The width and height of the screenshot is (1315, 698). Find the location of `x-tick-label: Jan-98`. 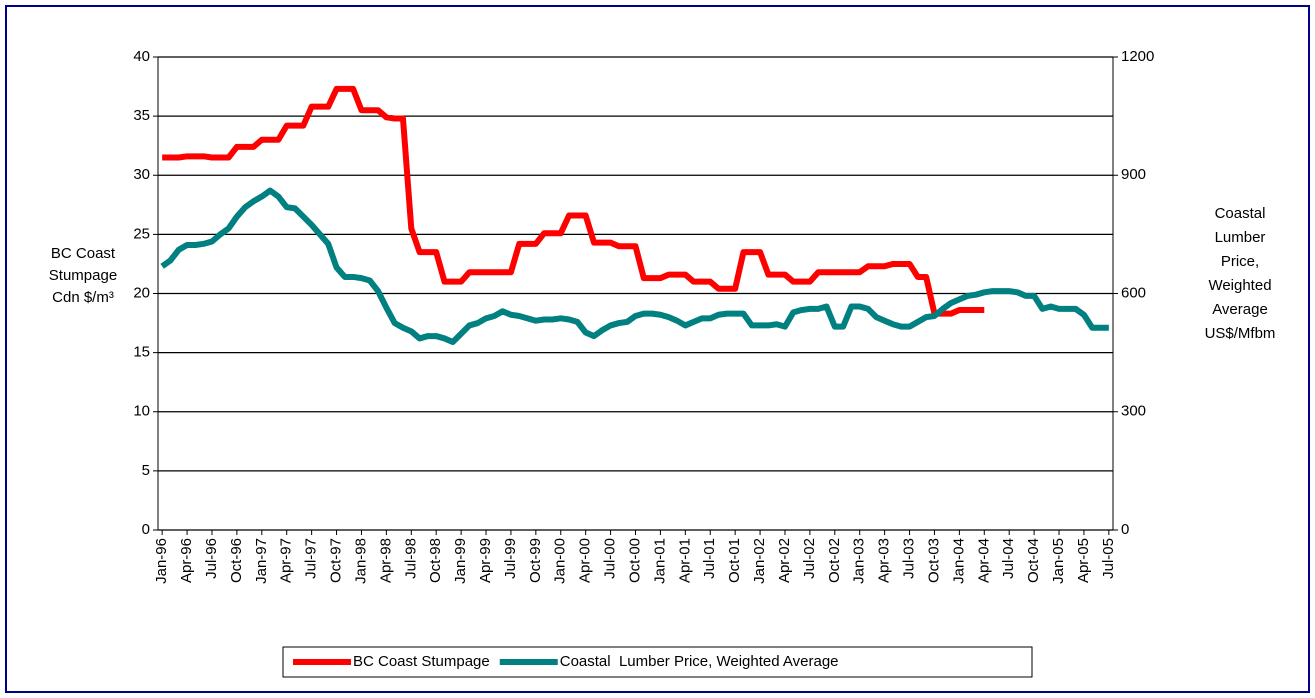

x-tick-label: Jan-98 is located at coordinates (360, 561).